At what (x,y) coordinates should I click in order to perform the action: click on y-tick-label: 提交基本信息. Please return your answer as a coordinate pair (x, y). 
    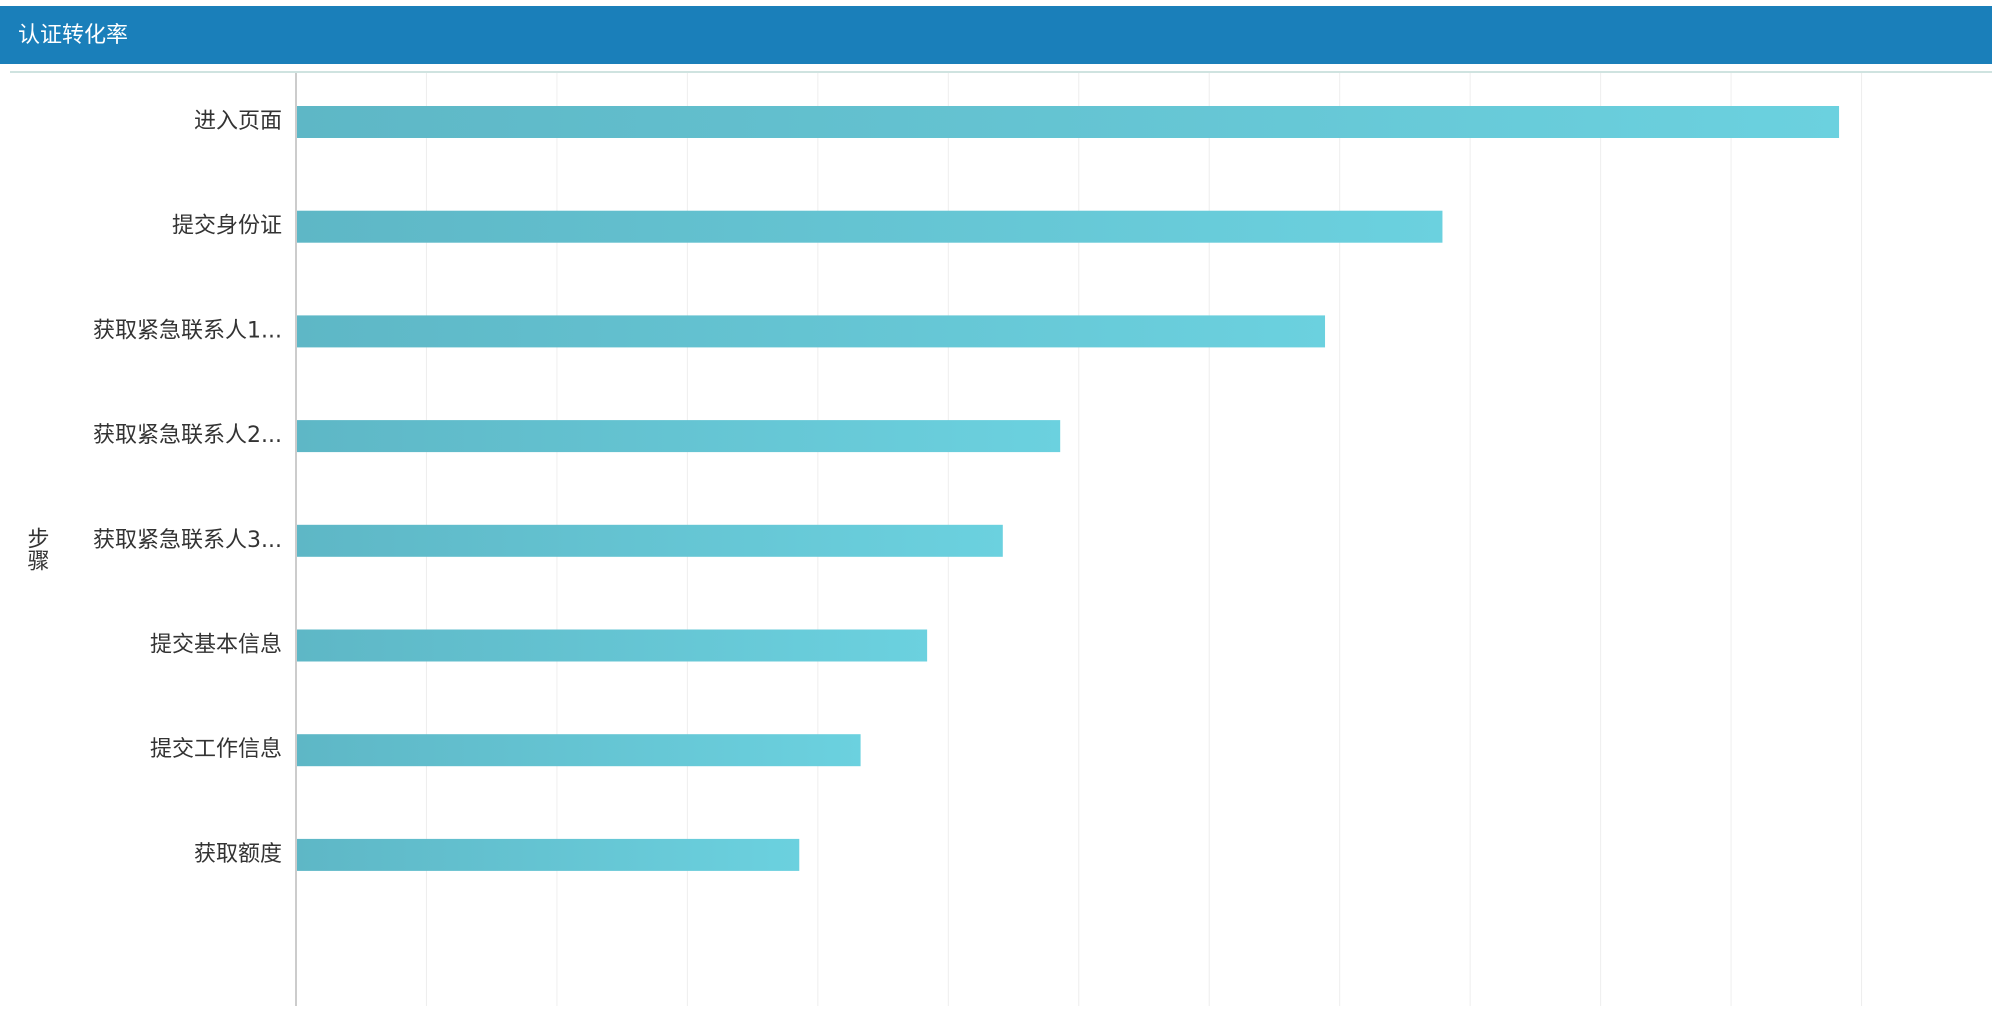
    Looking at the image, I should click on (216, 645).